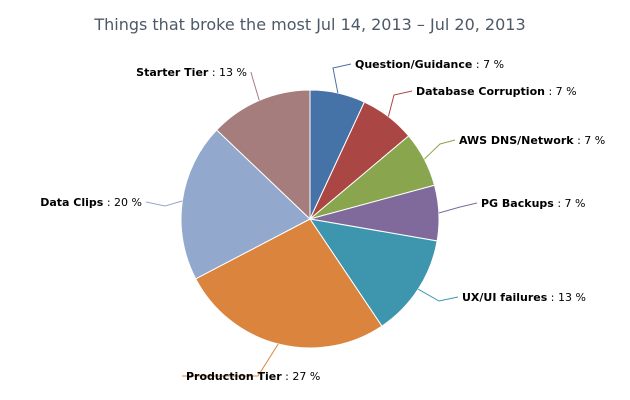 This screenshot has width=630, height=400. I want to click on data-label: Data Clips : 20 %, so click(91, 202).